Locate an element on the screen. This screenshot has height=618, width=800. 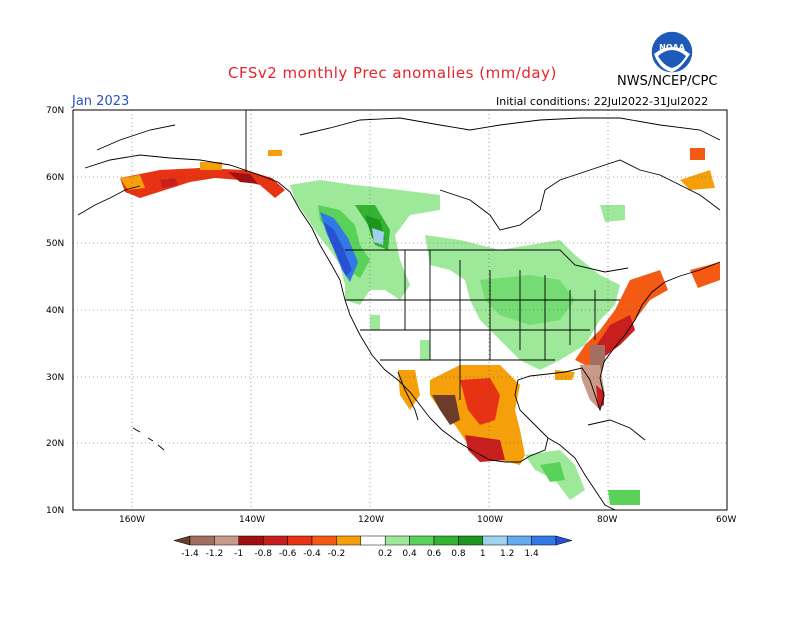
lat-label: 30N is located at coordinates (55, 378).